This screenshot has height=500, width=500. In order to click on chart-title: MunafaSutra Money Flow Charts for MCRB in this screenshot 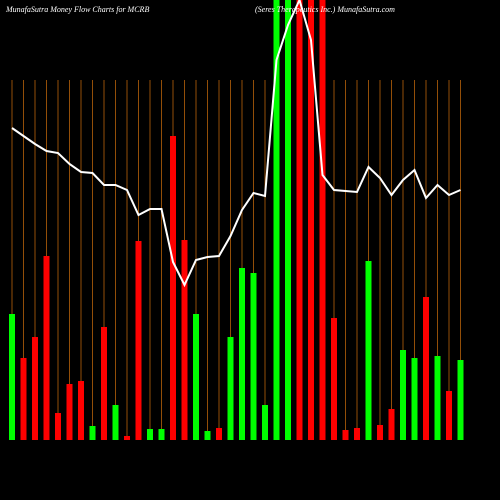, I will do `click(77, 9)`.